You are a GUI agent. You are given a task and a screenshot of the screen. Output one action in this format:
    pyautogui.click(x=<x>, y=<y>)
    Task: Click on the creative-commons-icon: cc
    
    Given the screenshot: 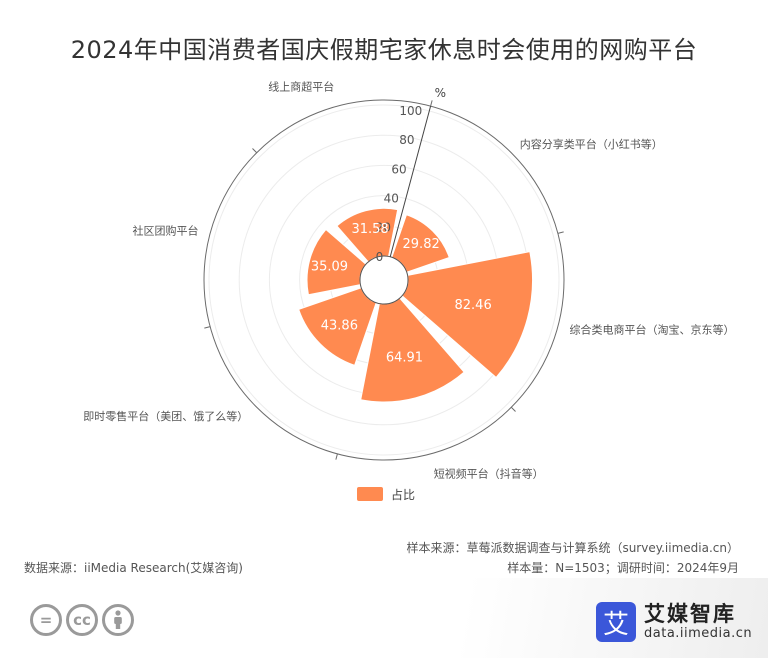 What is the action you would take?
    pyautogui.click(x=82, y=620)
    